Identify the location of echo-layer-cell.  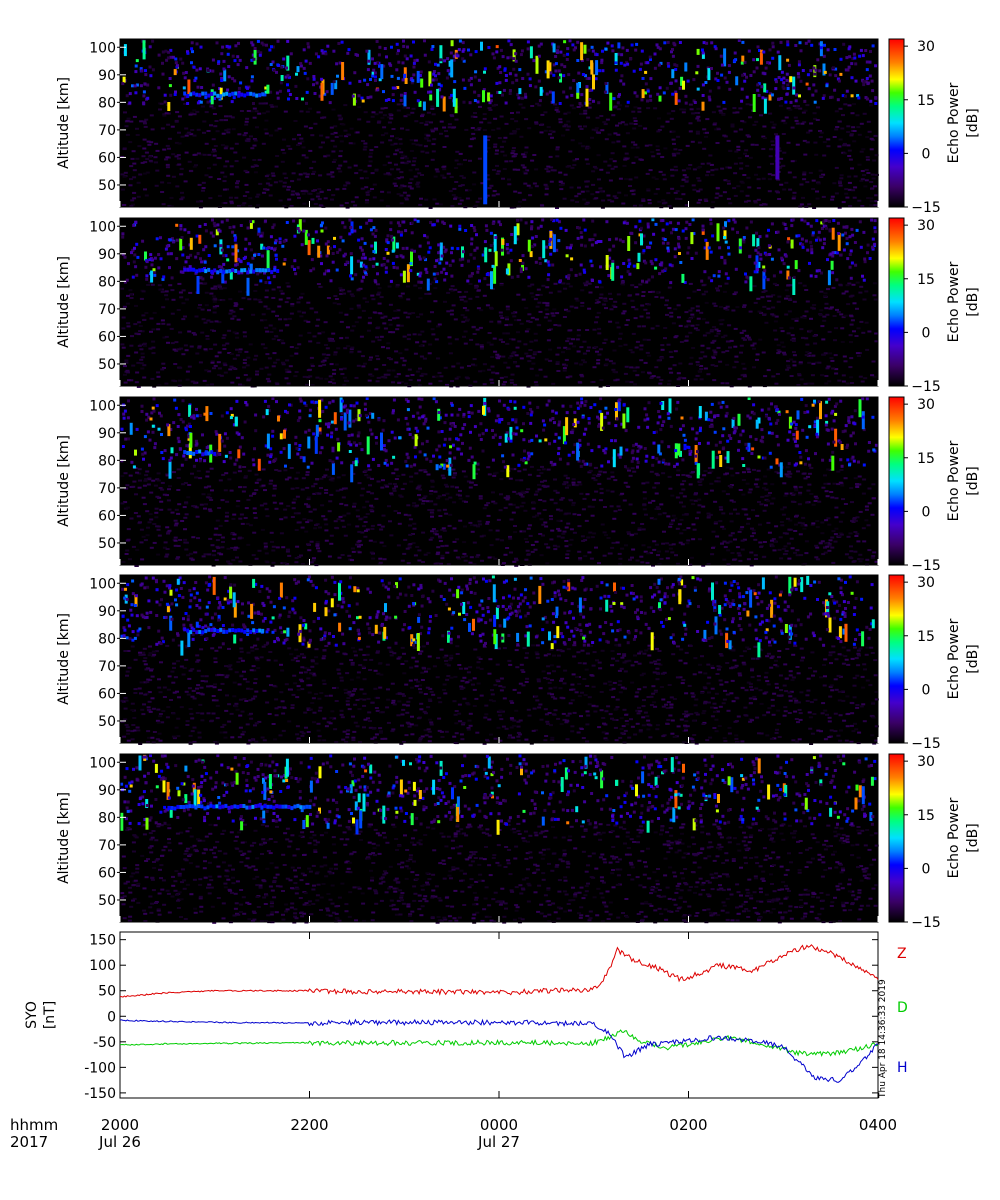
(263, 94).